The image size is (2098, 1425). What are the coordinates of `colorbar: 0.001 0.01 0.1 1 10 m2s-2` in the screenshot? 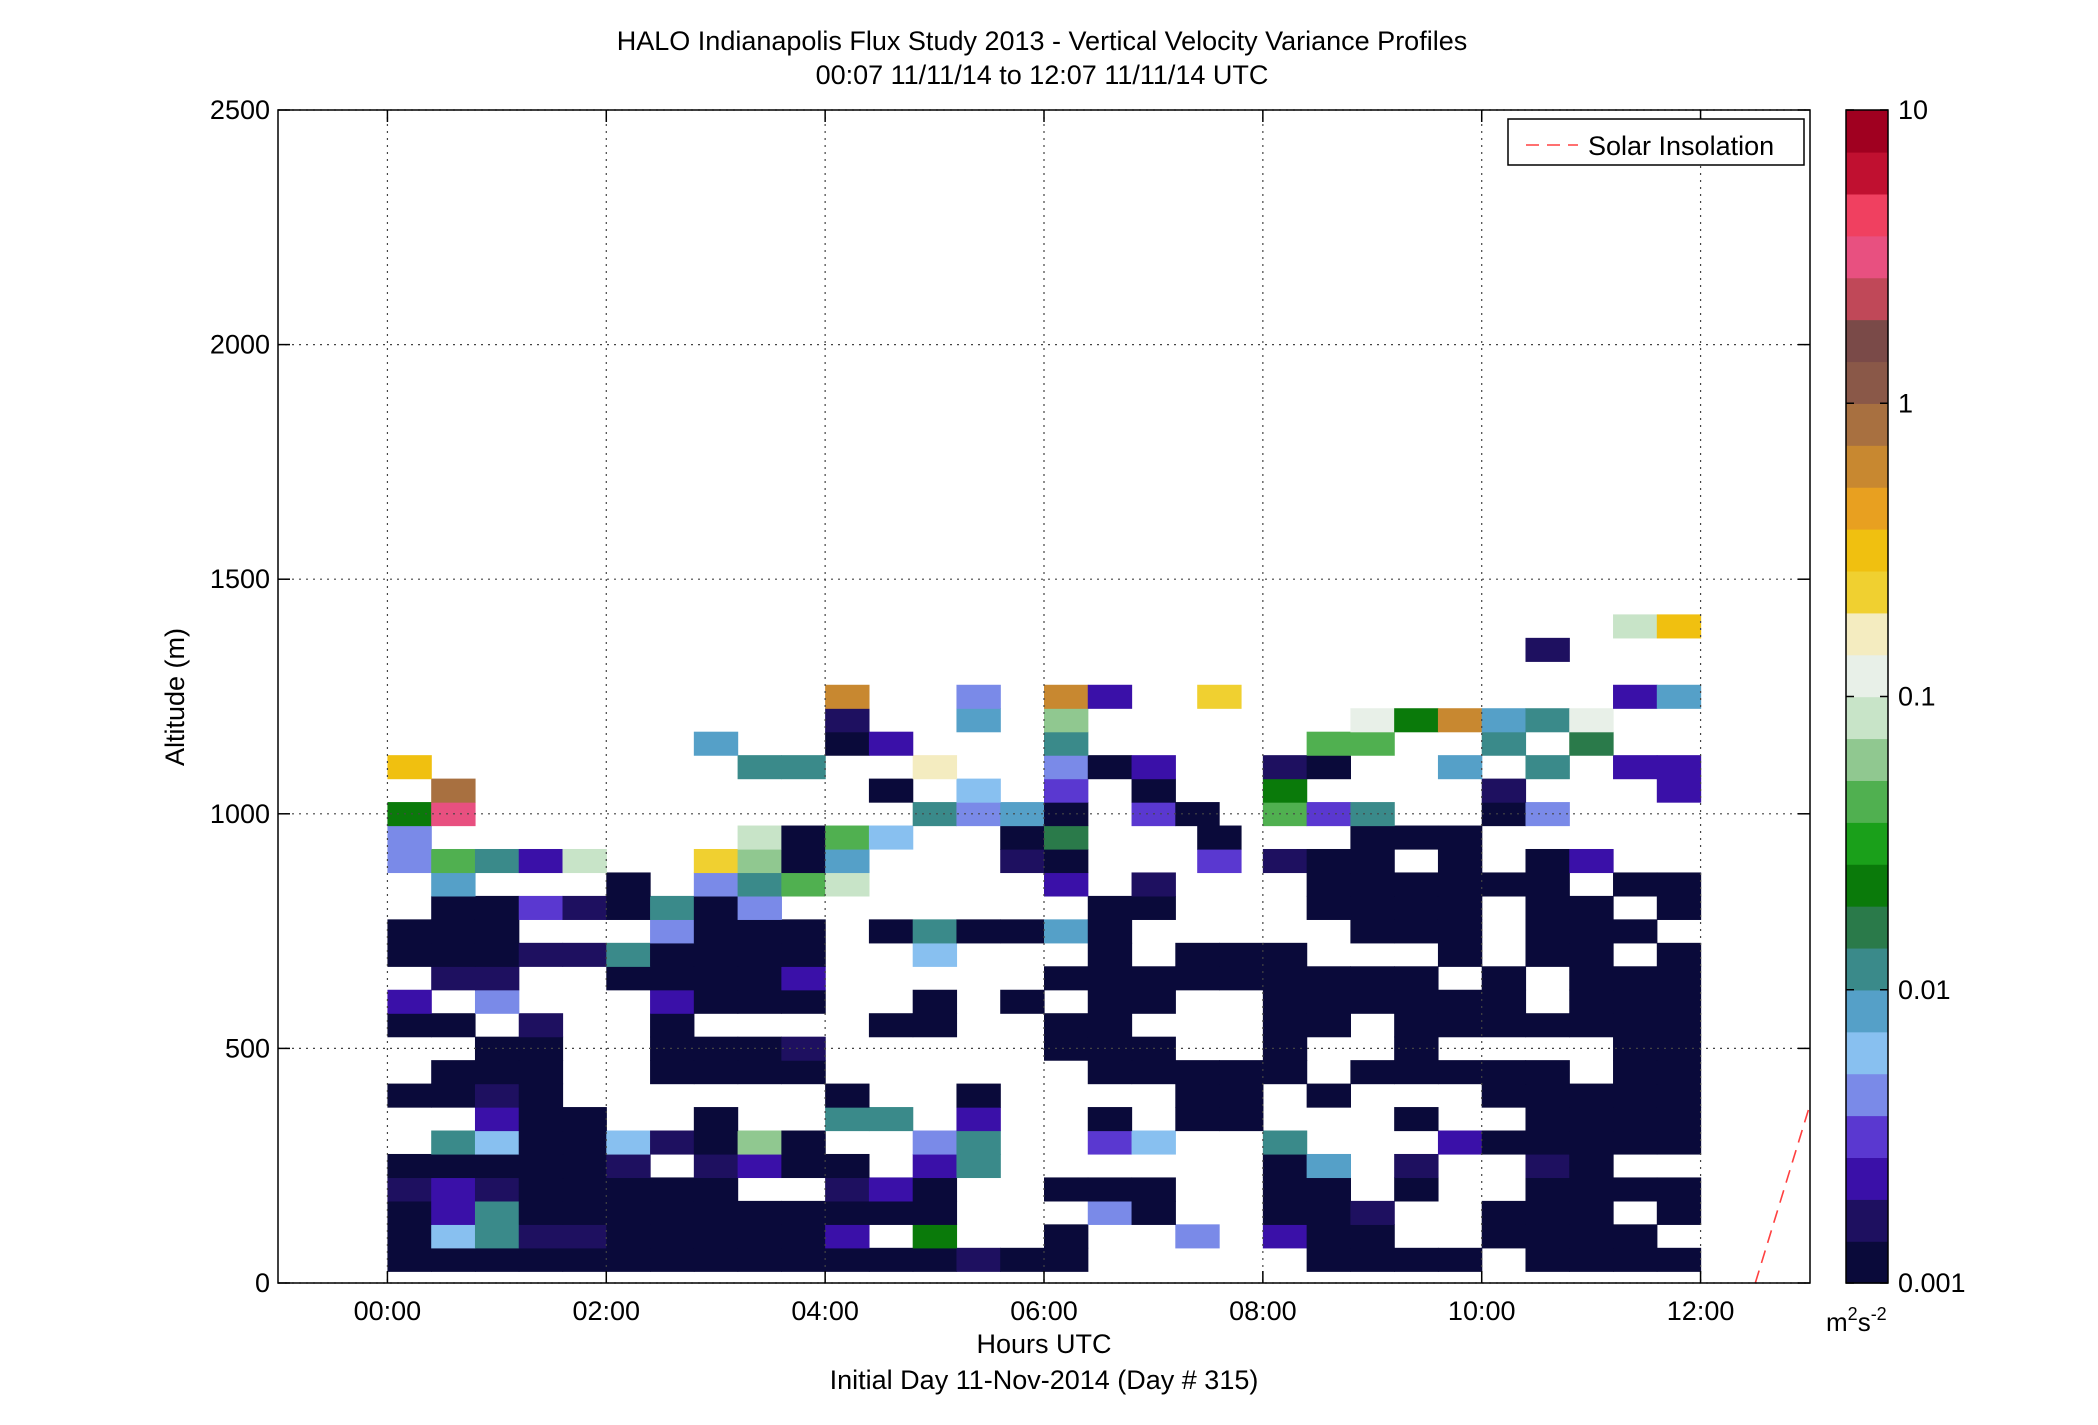 It's located at (1896, 716).